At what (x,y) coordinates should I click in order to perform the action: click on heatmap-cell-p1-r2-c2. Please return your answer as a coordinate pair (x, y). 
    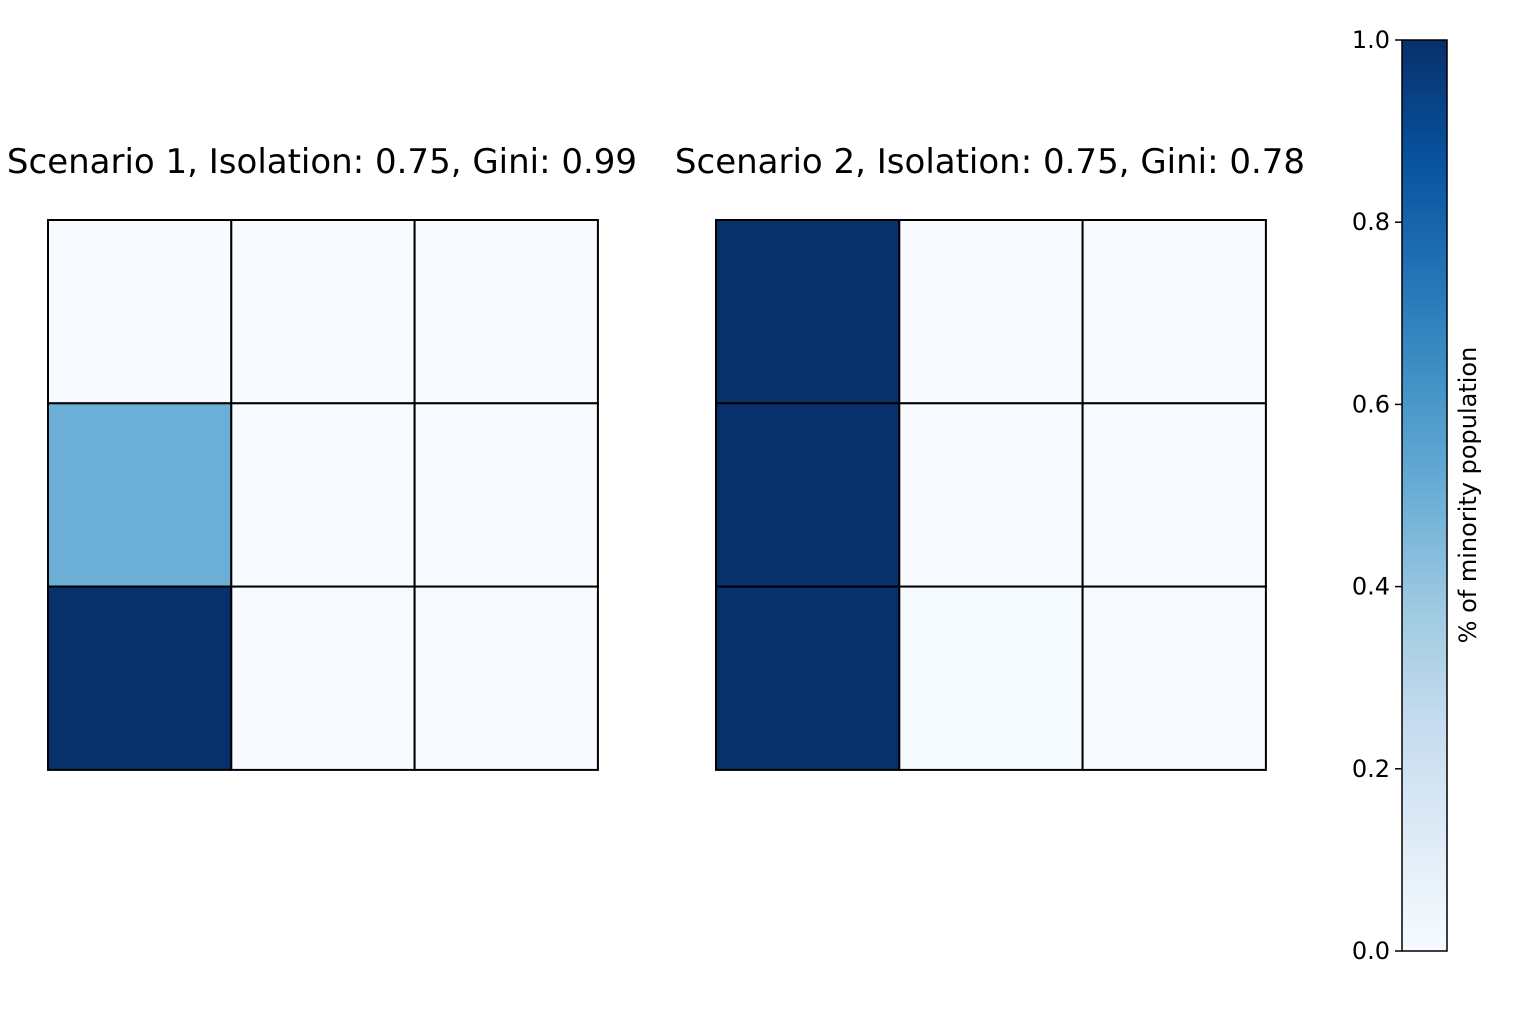
    Looking at the image, I should click on (323, 495).